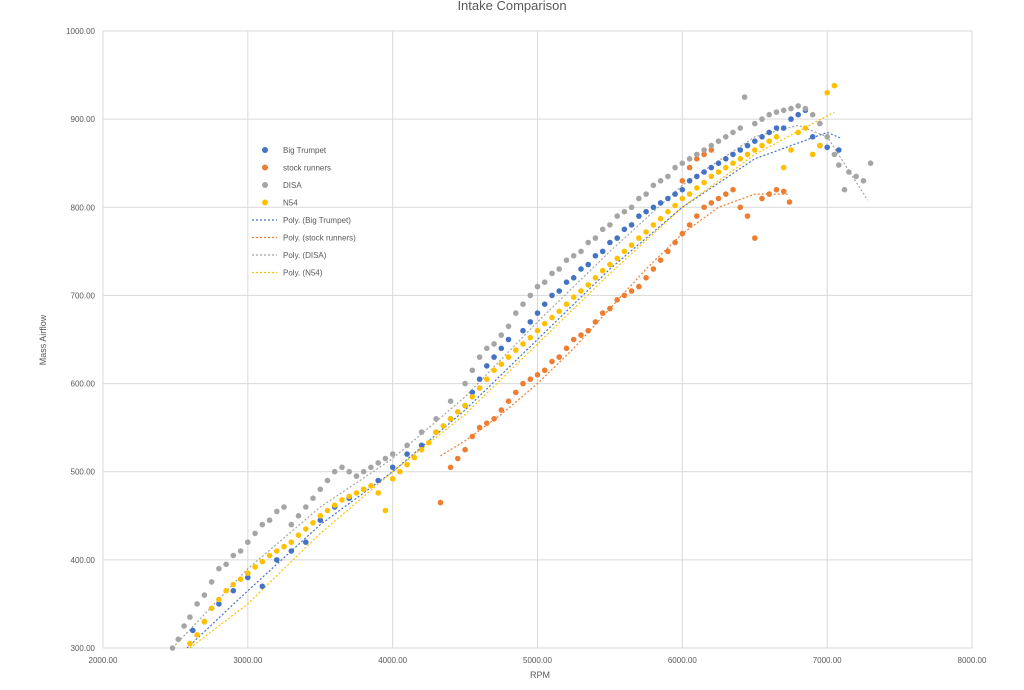  I want to click on legend-label: Poly. (Big Trumpet), so click(317, 220).